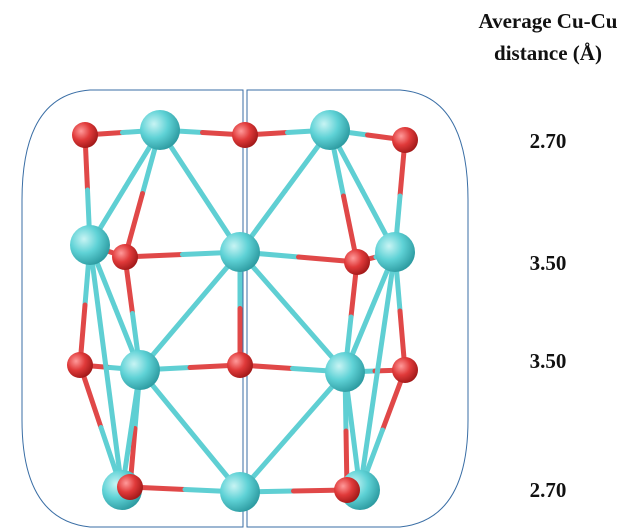 The image size is (640, 529). What do you see at coordinates (547, 21) in the screenshot?
I see `title-line: Average Cu-Cu` at bounding box center [547, 21].